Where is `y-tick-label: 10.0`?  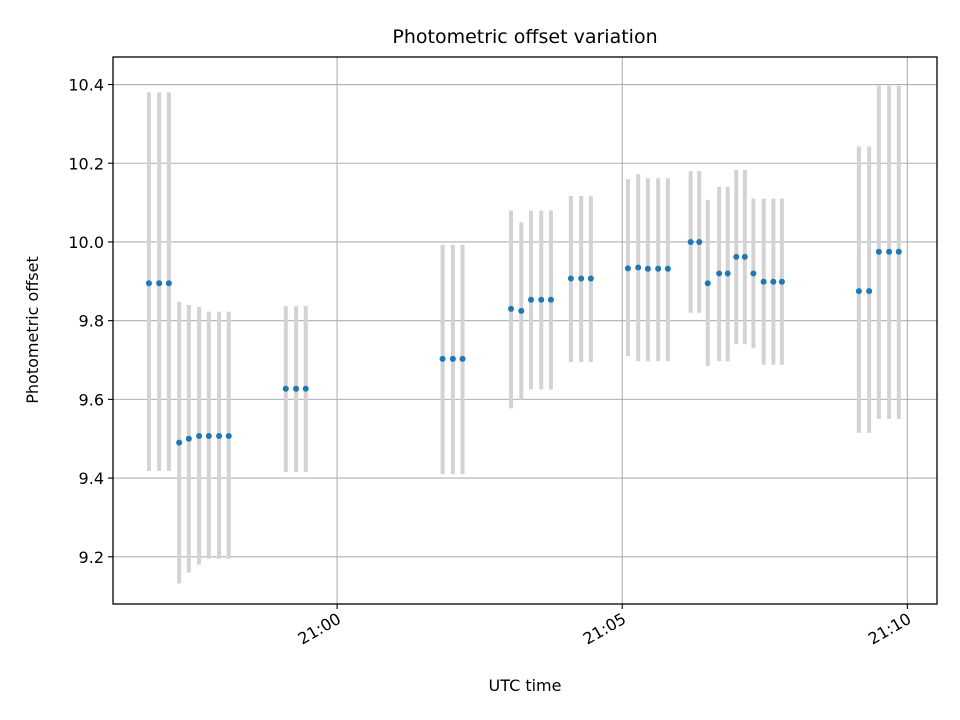
y-tick-label: 10.0 is located at coordinates (86, 242).